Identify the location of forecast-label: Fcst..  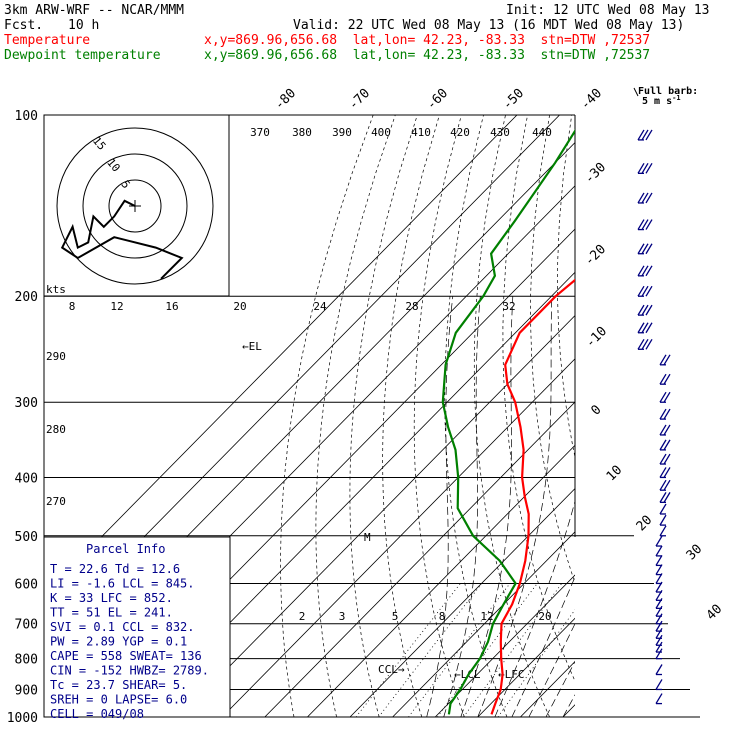
(23, 25).